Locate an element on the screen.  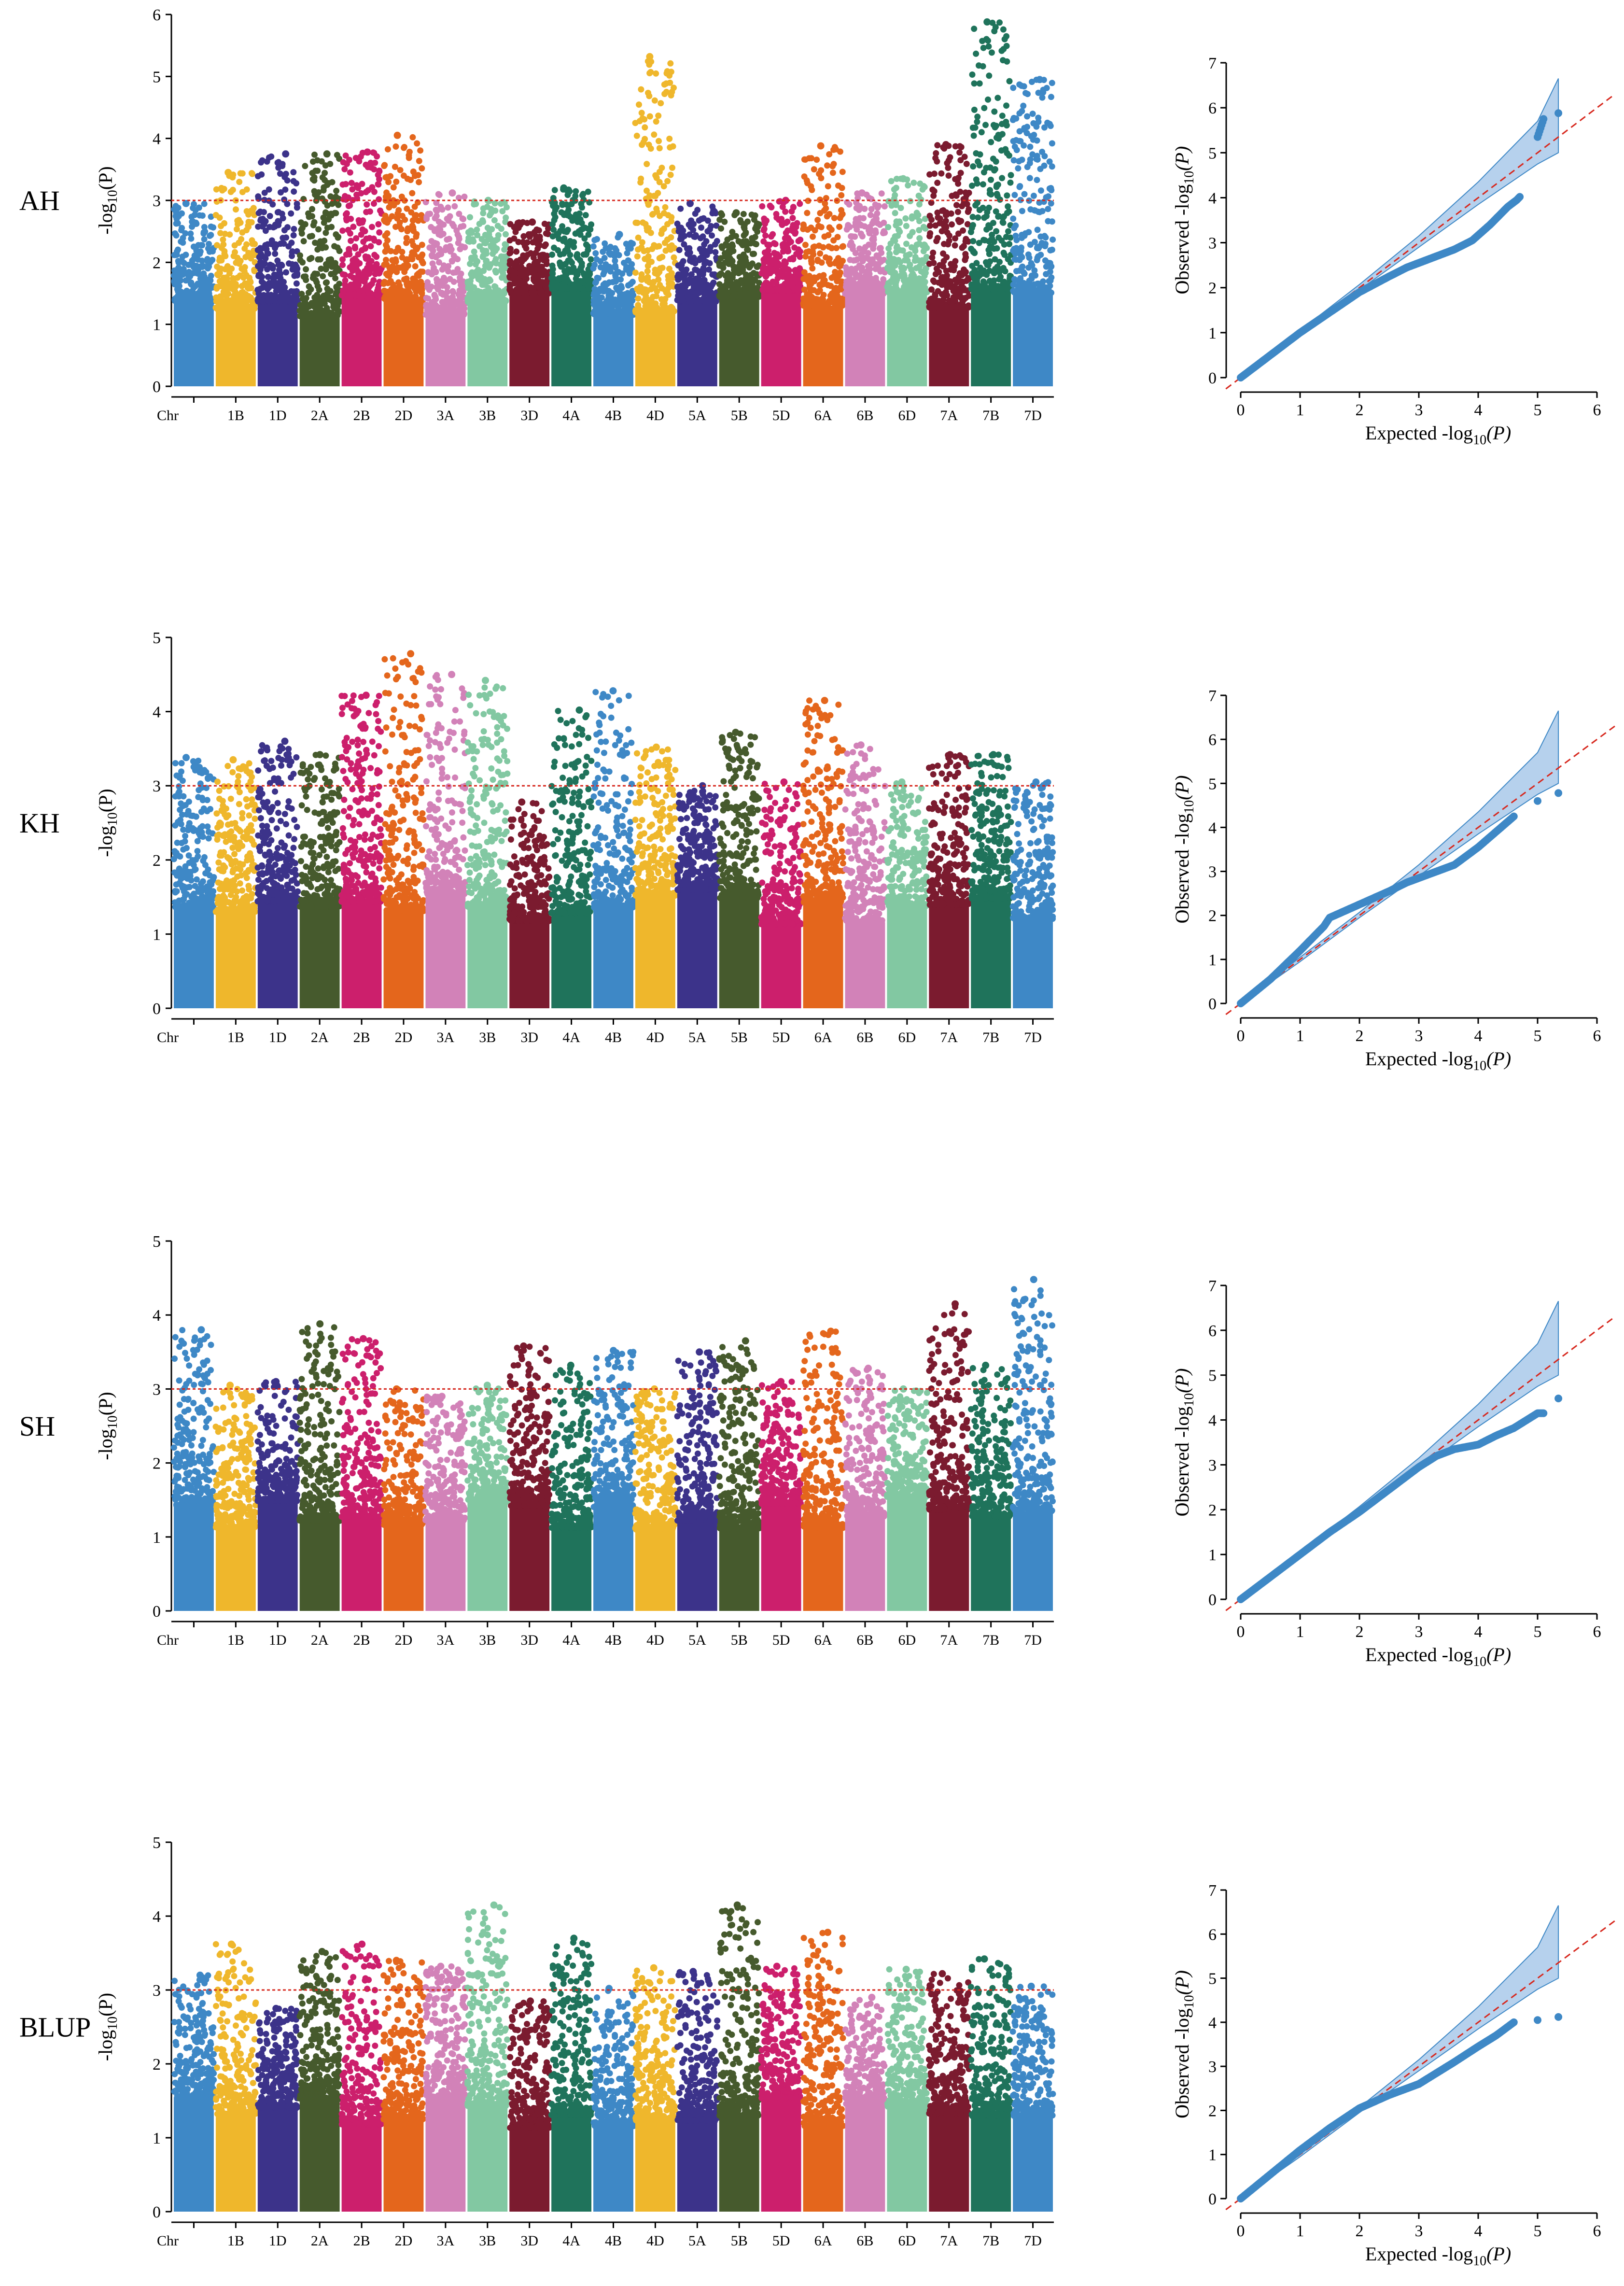
chr-4D-dense-band is located at coordinates (655, 349).